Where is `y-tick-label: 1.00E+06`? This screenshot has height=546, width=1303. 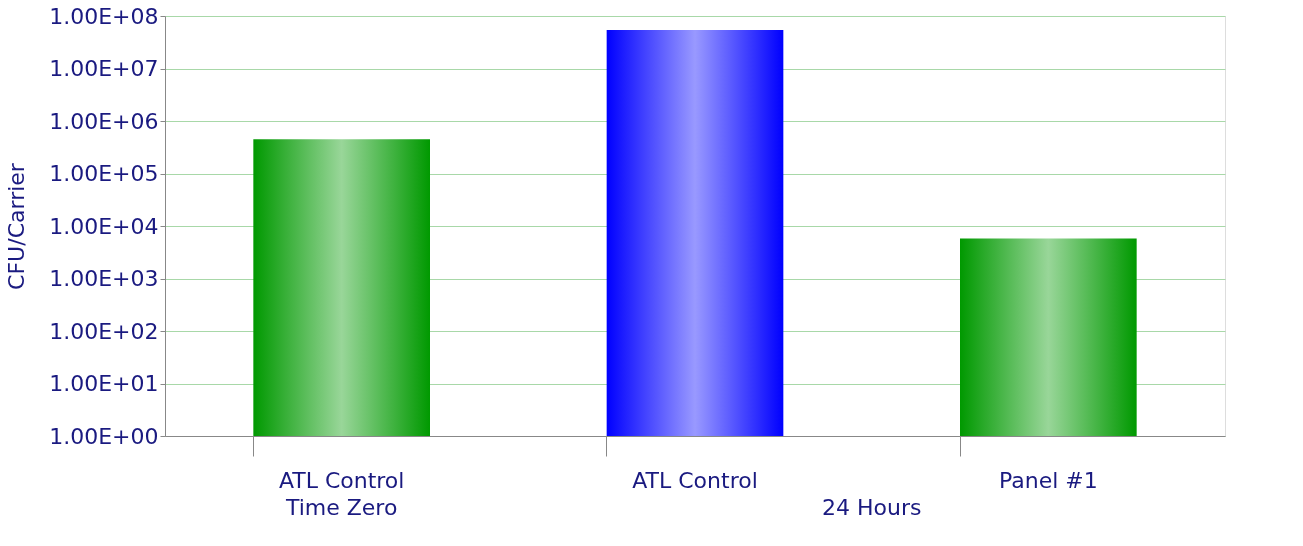 y-tick-label: 1.00E+06 is located at coordinates (104, 121).